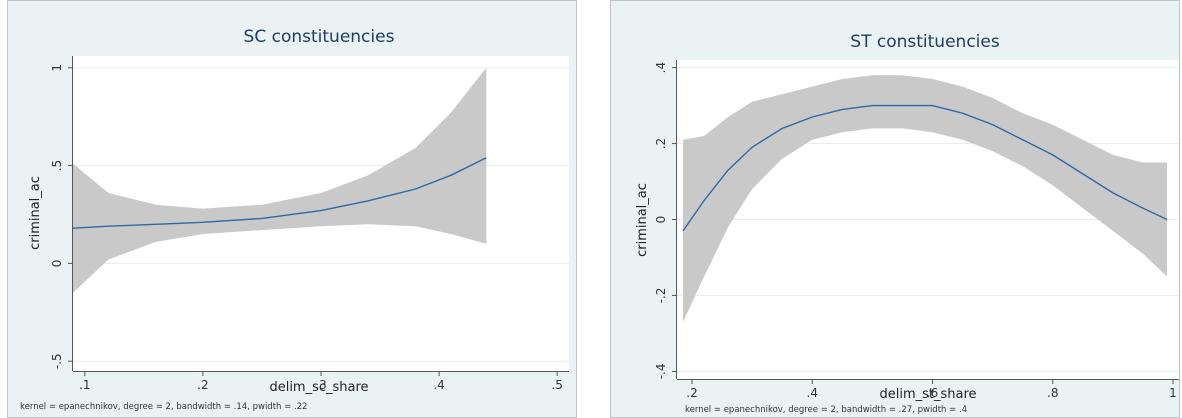 The height and width of the screenshot is (418, 1182). What do you see at coordinates (556, 385) in the screenshot?
I see `x-tick-label: .5` at bounding box center [556, 385].